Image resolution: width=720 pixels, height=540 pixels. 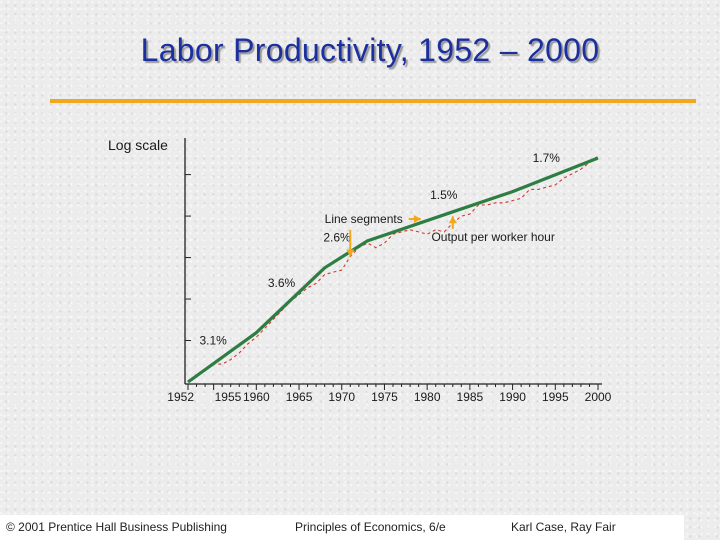 I want to click on x-tick-label: 1960, so click(x=256, y=397).